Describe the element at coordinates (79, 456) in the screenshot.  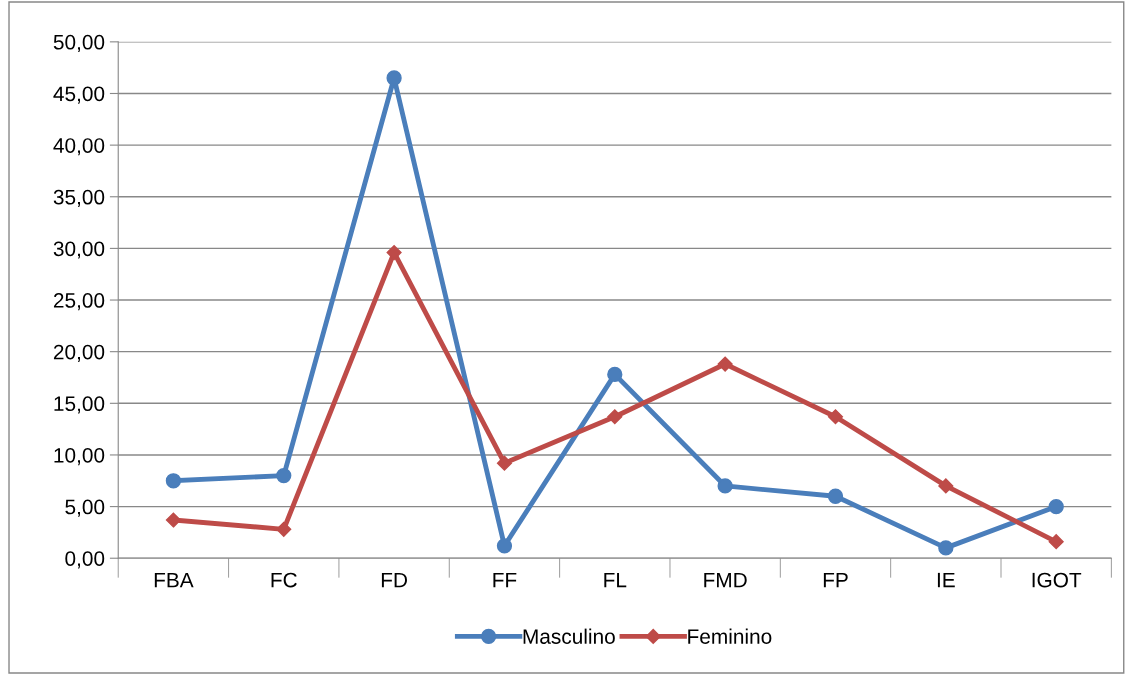
I see `y-tick-label: 10,00` at that location.